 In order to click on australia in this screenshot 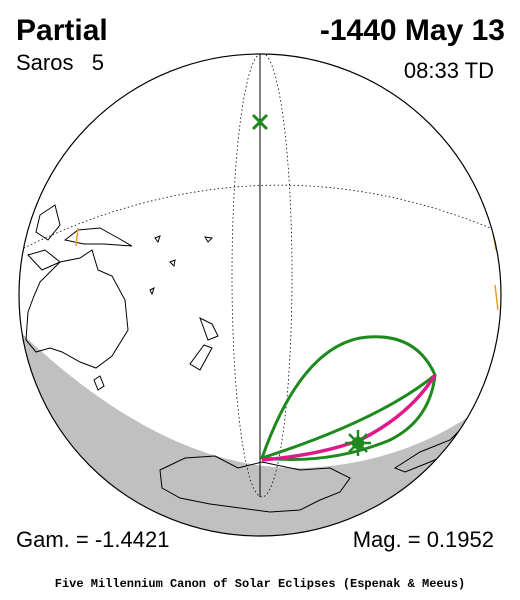, I will do `click(77, 309)`.